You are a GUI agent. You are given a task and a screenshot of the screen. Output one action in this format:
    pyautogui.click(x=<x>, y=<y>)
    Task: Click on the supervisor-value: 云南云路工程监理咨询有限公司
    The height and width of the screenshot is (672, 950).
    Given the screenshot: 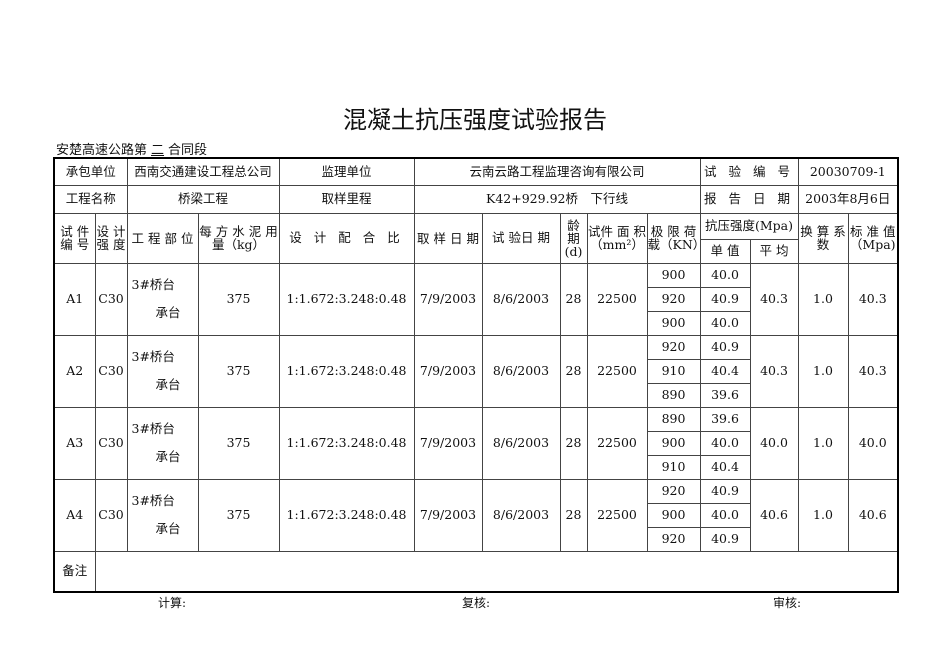 What is the action you would take?
    pyautogui.click(x=557, y=171)
    